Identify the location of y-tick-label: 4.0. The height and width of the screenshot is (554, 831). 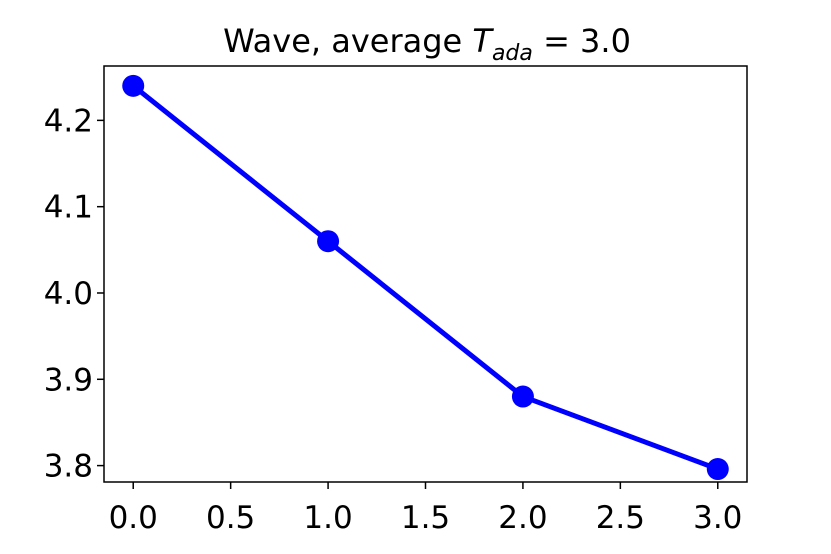
(68, 294).